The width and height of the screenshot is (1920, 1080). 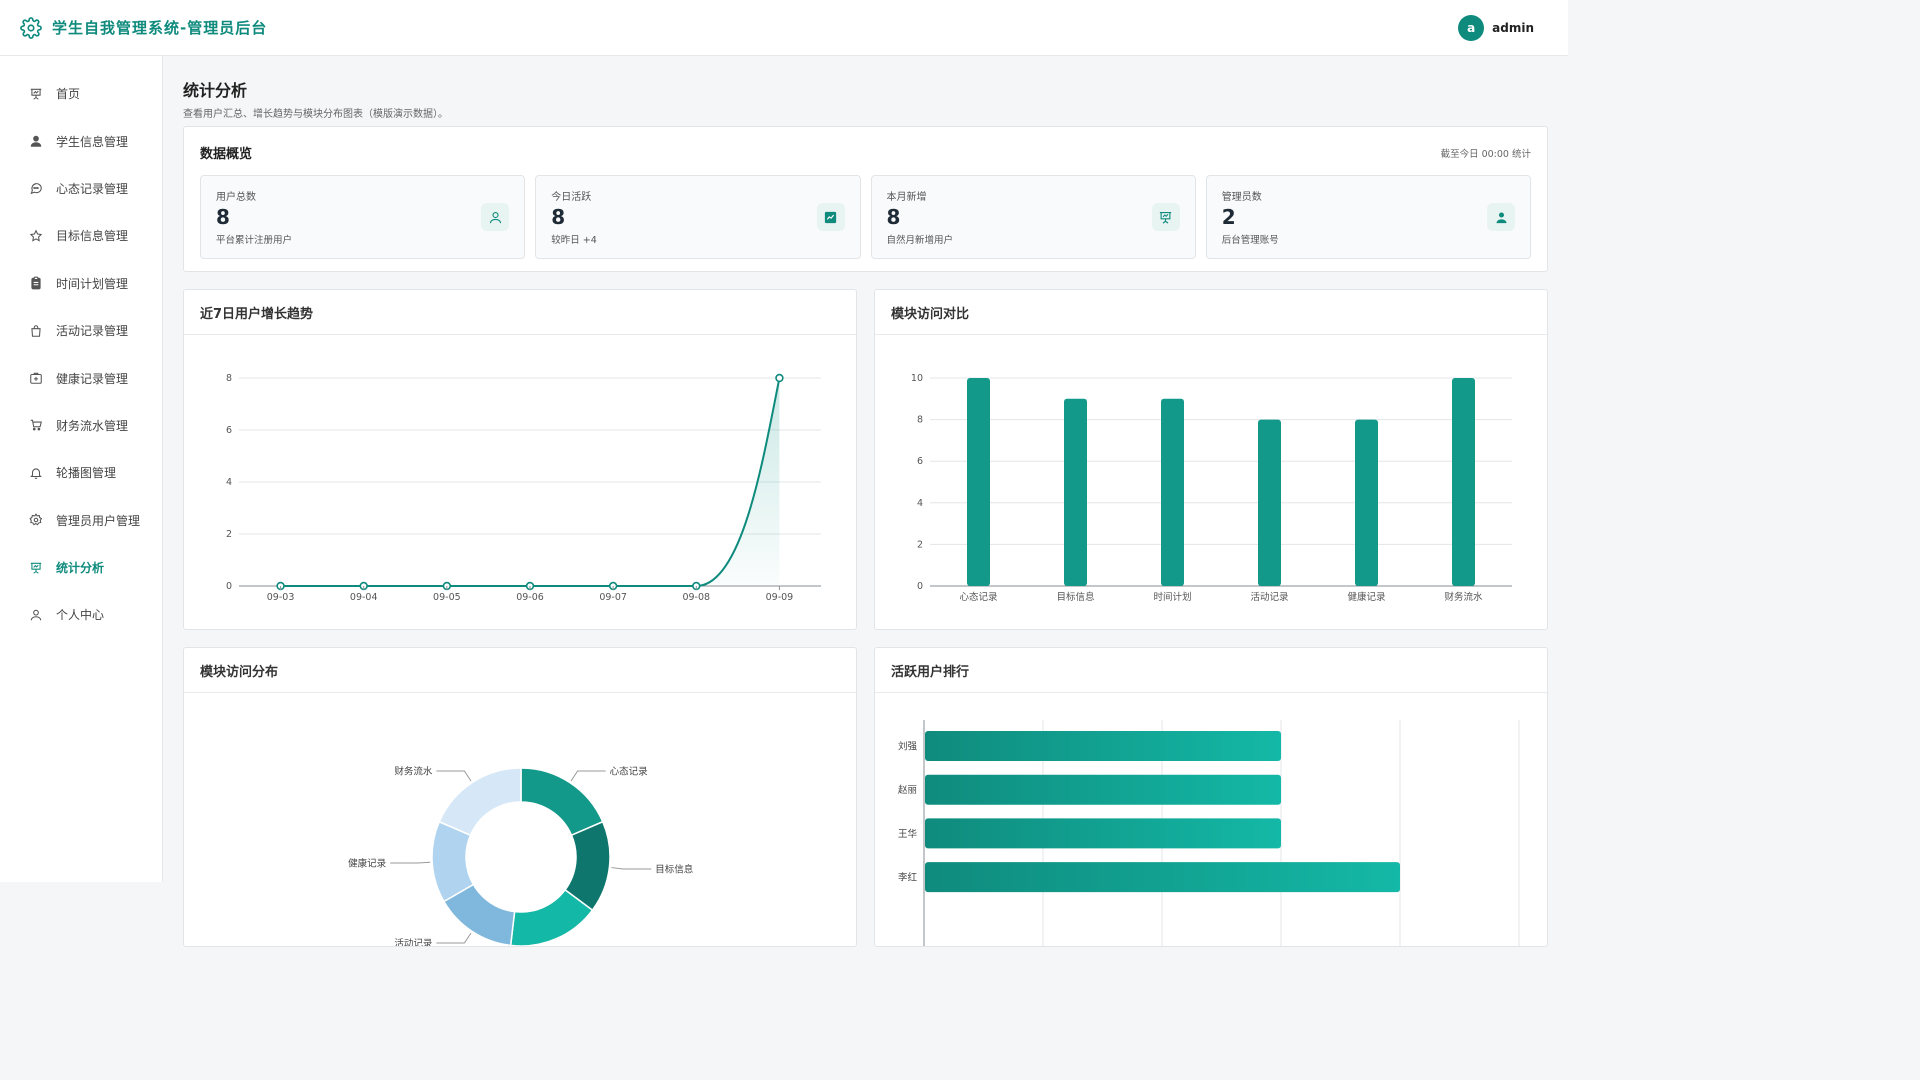 What do you see at coordinates (92, 236) in the screenshot?
I see `sidebar-item-label: 目标信息管理` at bounding box center [92, 236].